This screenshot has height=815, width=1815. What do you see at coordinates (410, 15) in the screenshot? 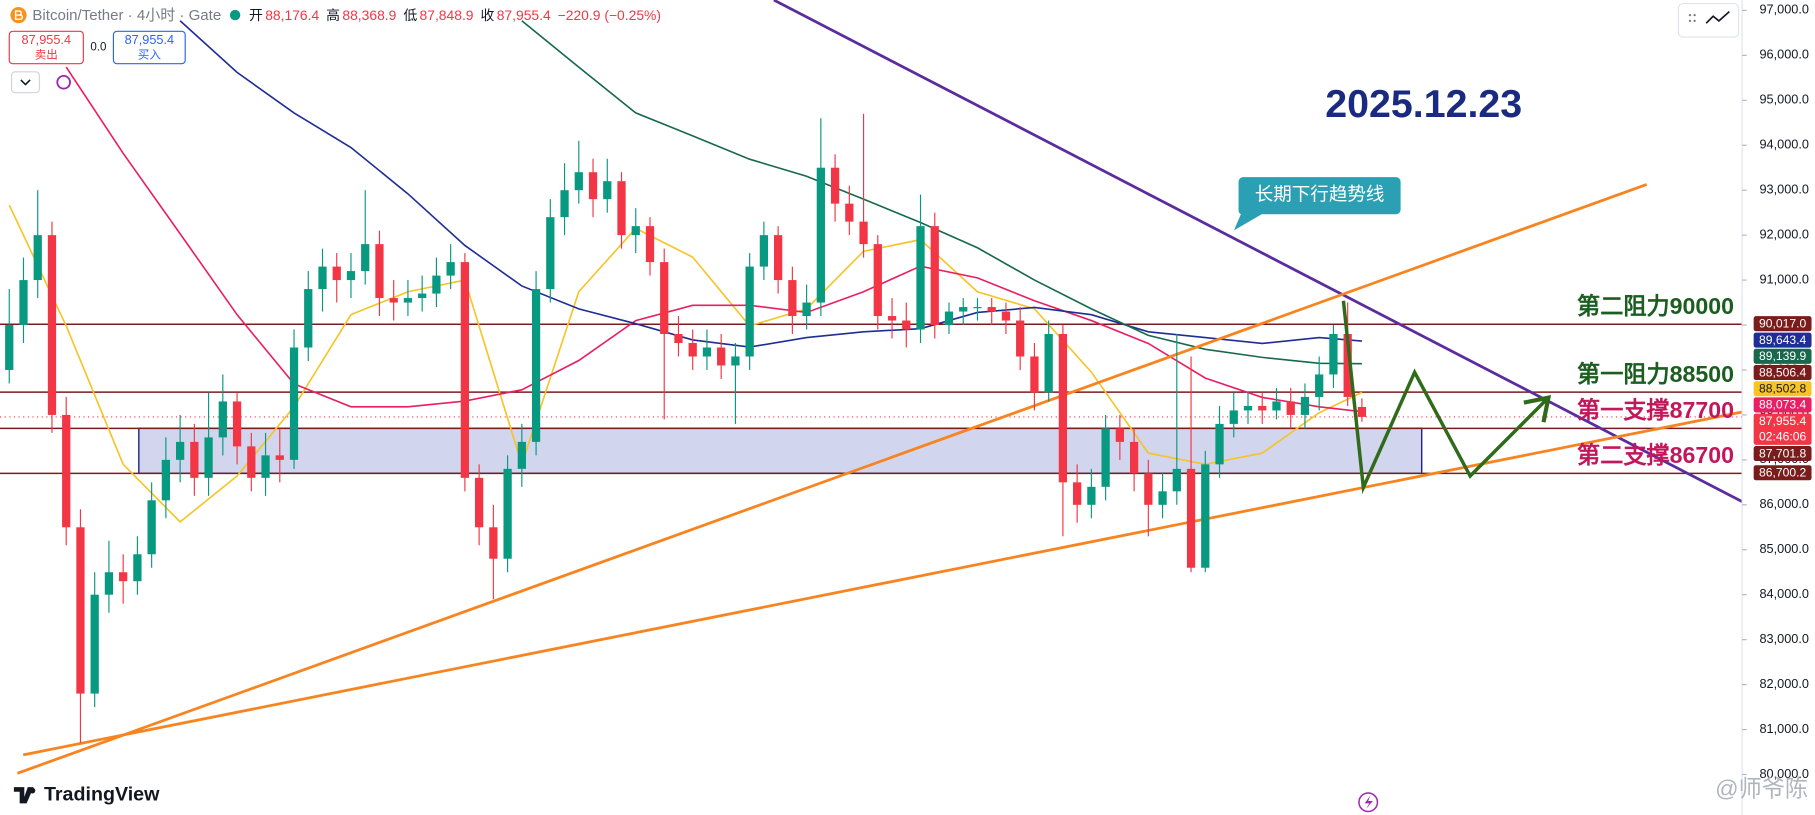
I see `ohlc-label: 低` at bounding box center [410, 15].